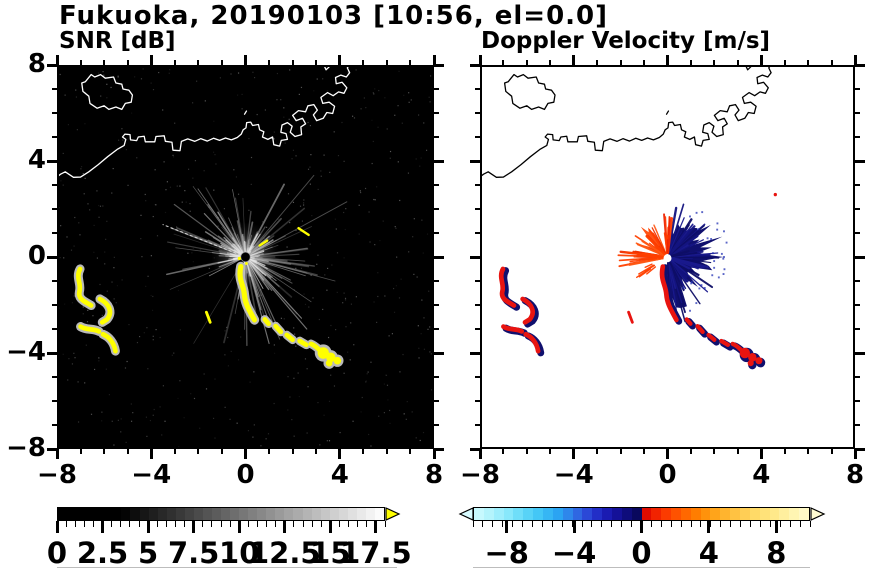  Describe the element at coordinates (36, 160) in the screenshot. I see `y-axis-tick-label: 4` at that location.